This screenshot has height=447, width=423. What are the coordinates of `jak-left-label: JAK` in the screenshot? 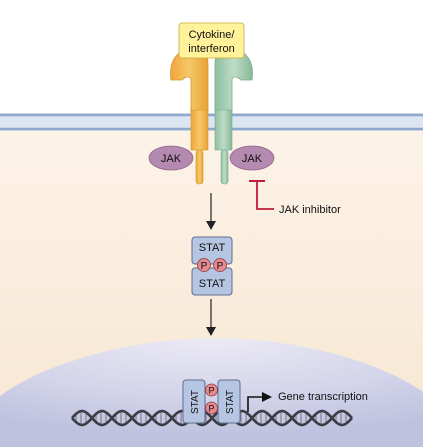 It's located at (171, 159).